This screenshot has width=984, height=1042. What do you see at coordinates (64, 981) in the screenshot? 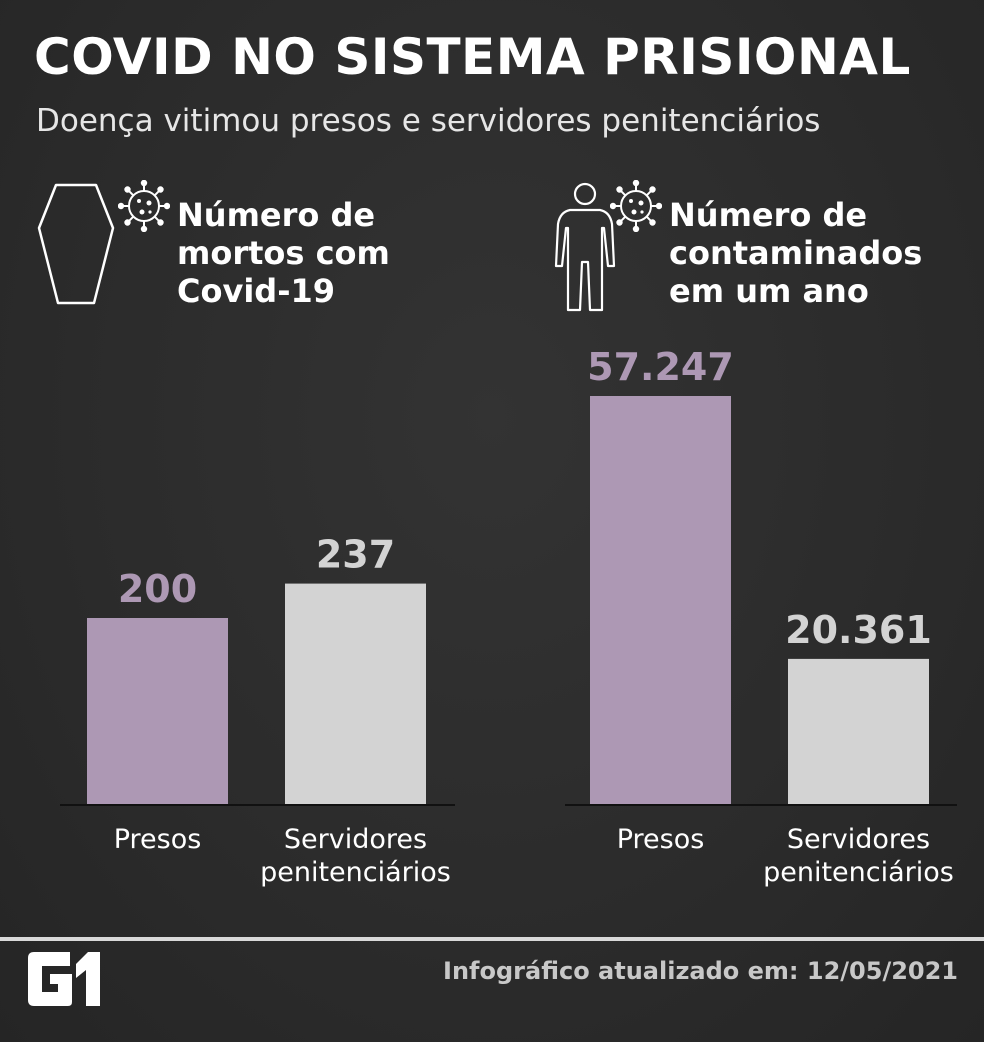
I see `g1-logo` at bounding box center [64, 981].